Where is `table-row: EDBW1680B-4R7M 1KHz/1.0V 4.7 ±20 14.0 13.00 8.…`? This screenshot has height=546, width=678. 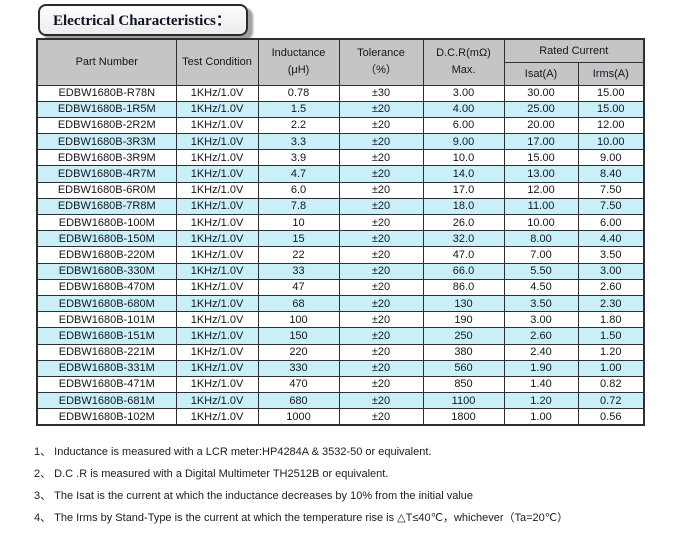
table-row: EDBW1680B-4R7M 1KHz/1.0V 4.7 ±20 14.0 13.00 8.… is located at coordinates (340, 174).